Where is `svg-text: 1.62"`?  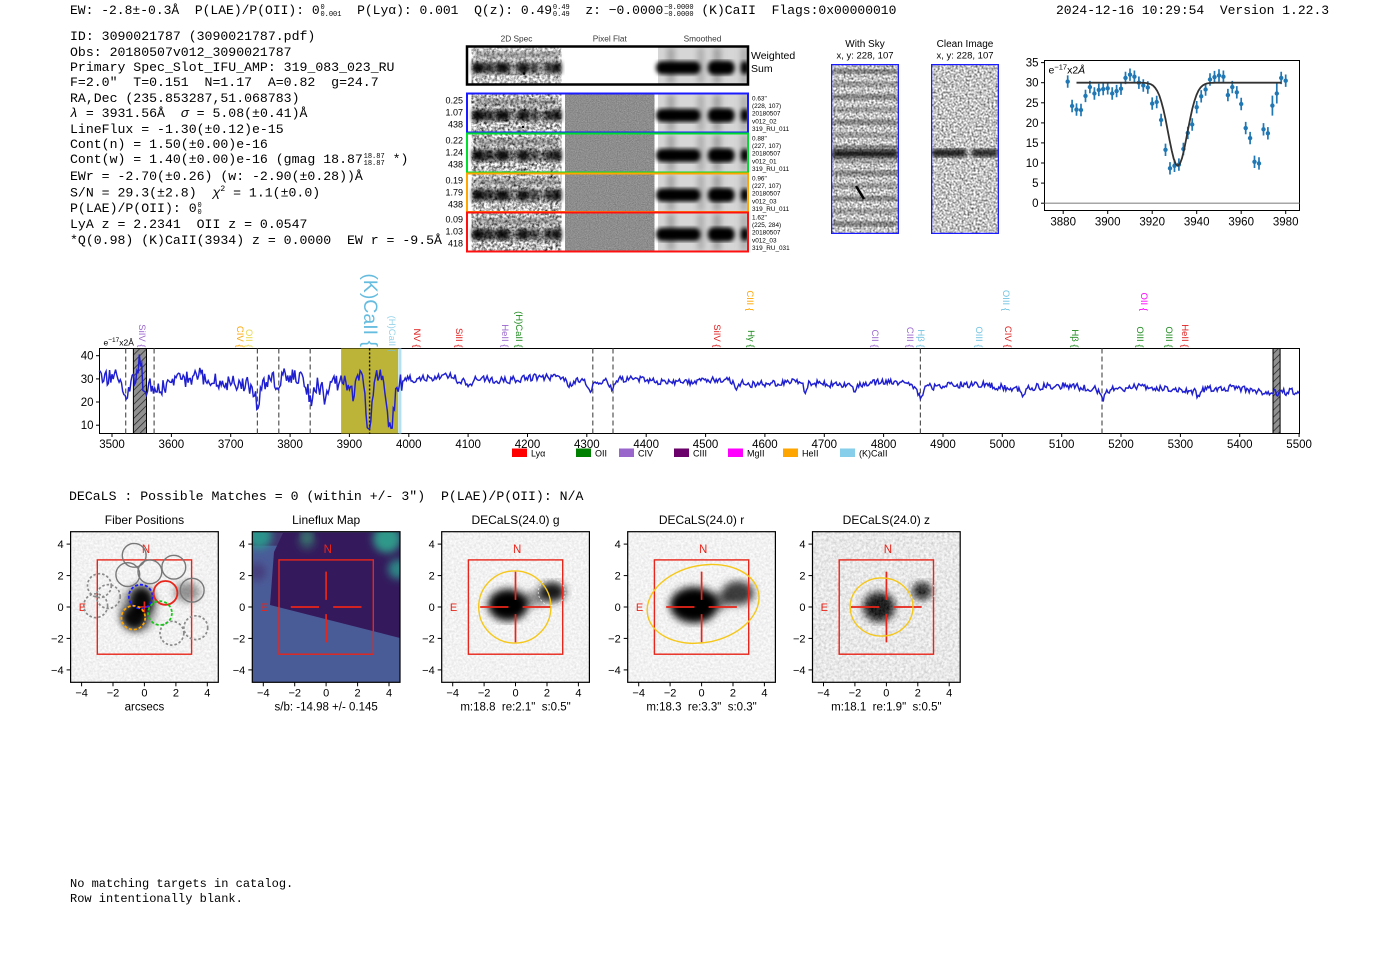 svg-text: 1.62" is located at coordinates (759, 218).